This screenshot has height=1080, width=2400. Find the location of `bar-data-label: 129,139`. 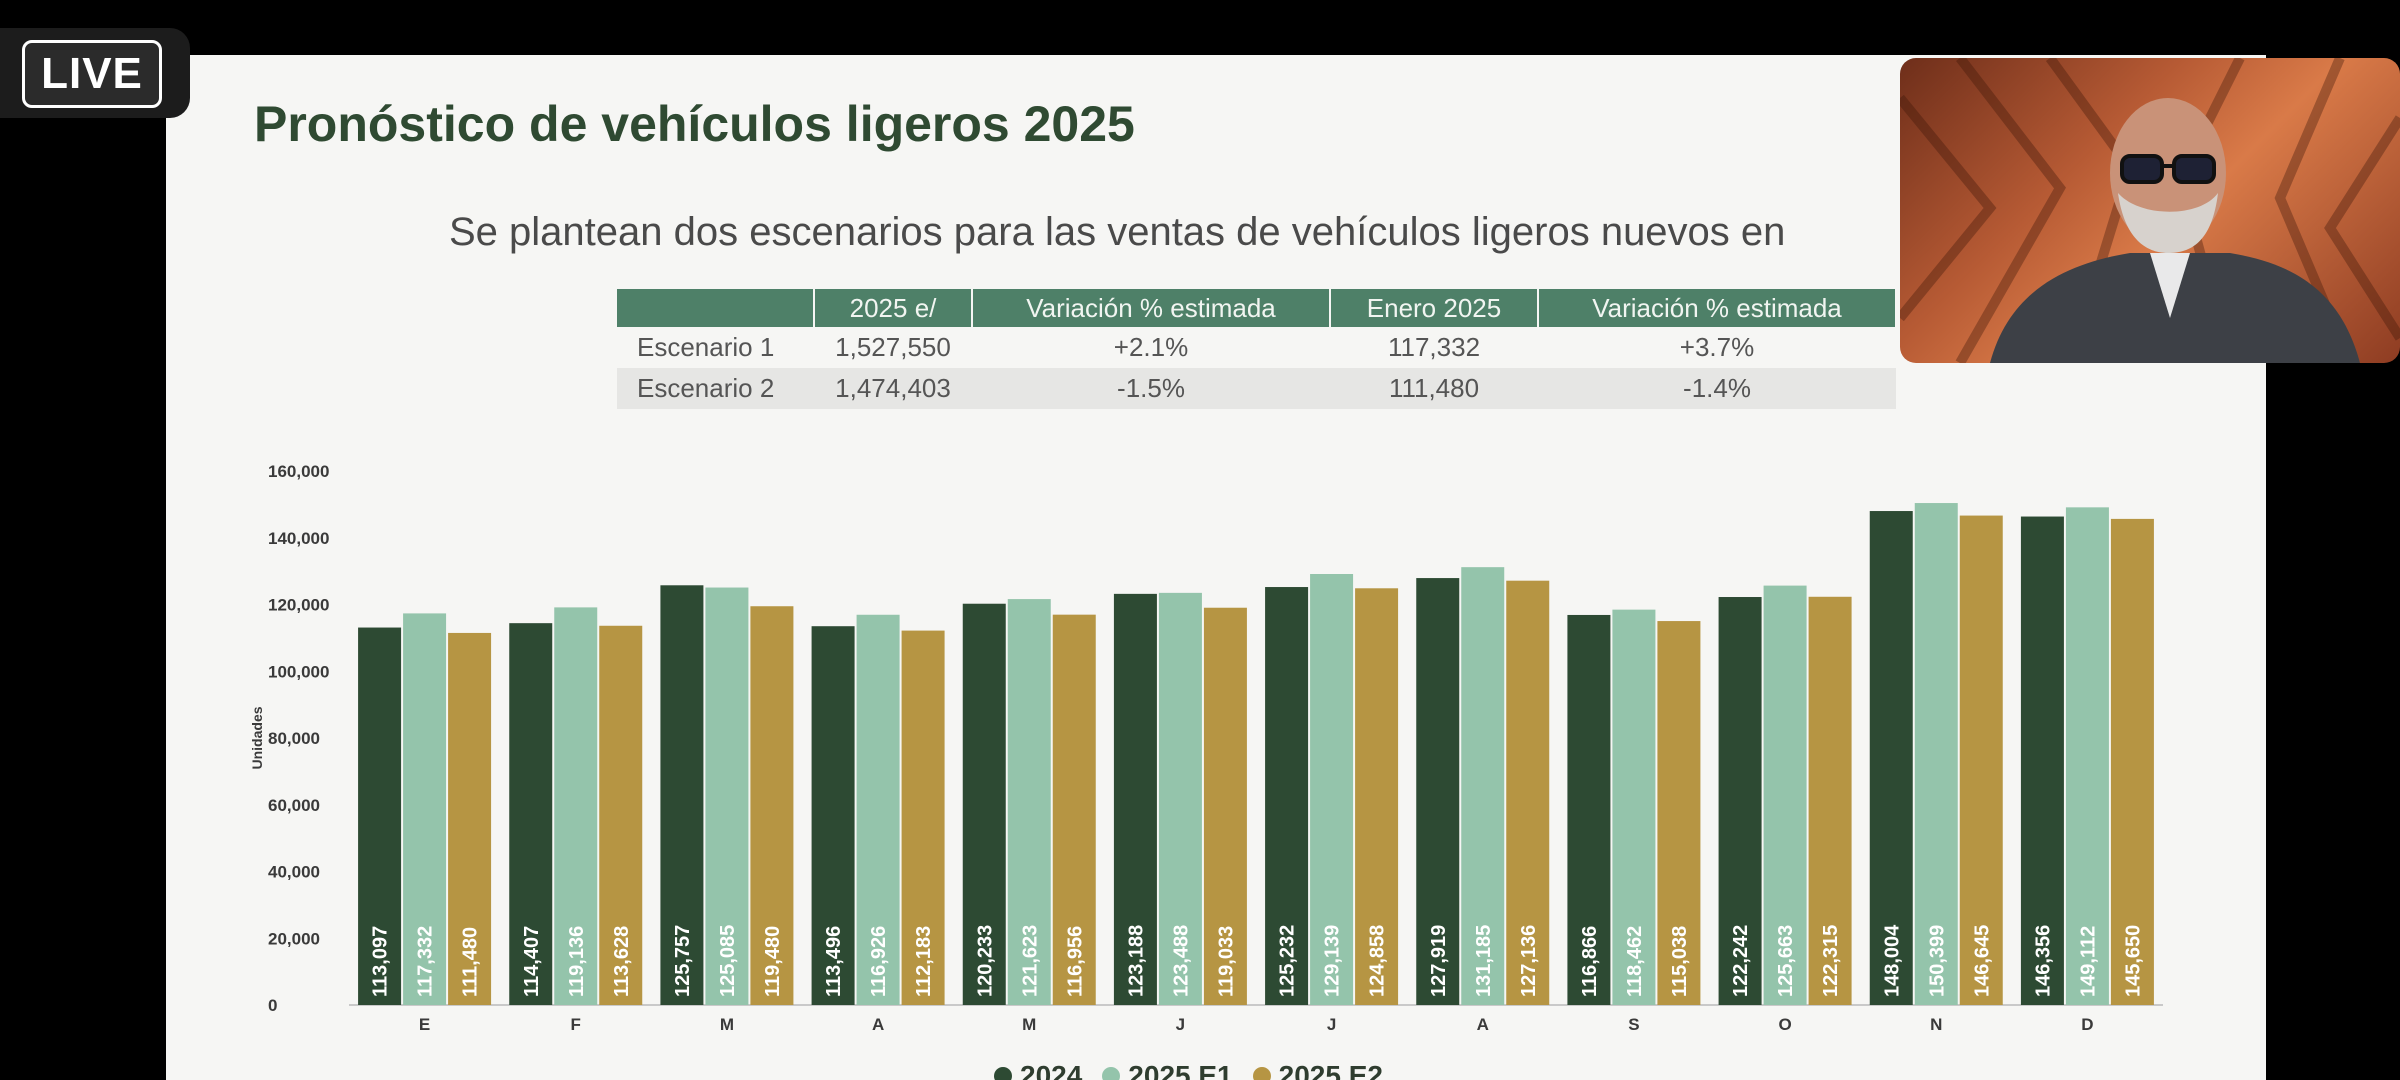

bar-data-label: 129,139 is located at coordinates (1333, 961).